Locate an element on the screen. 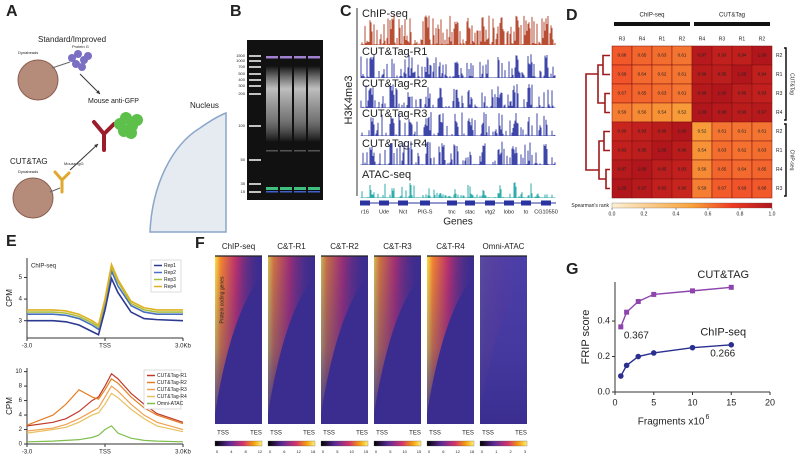 This screenshot has width=798, height=462. colorbar-tick-label: 6 is located at coordinates (284, 451).